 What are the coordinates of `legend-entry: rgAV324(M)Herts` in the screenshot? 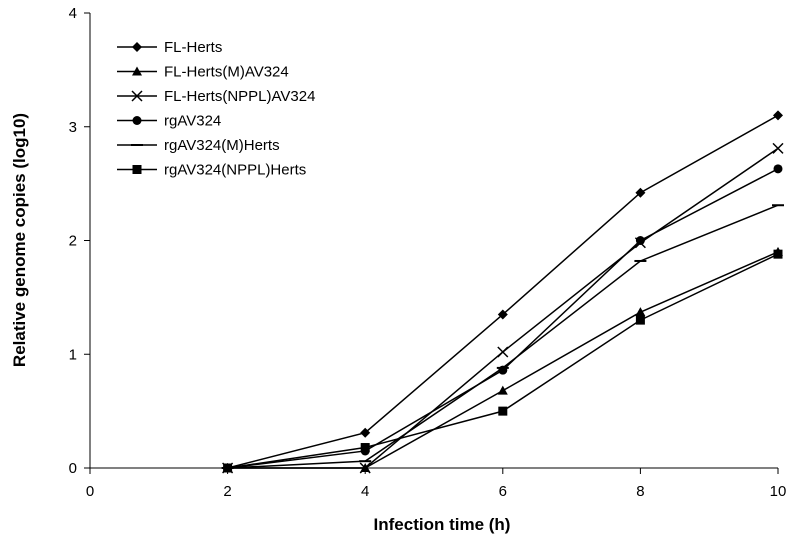 It's located at (198, 145).